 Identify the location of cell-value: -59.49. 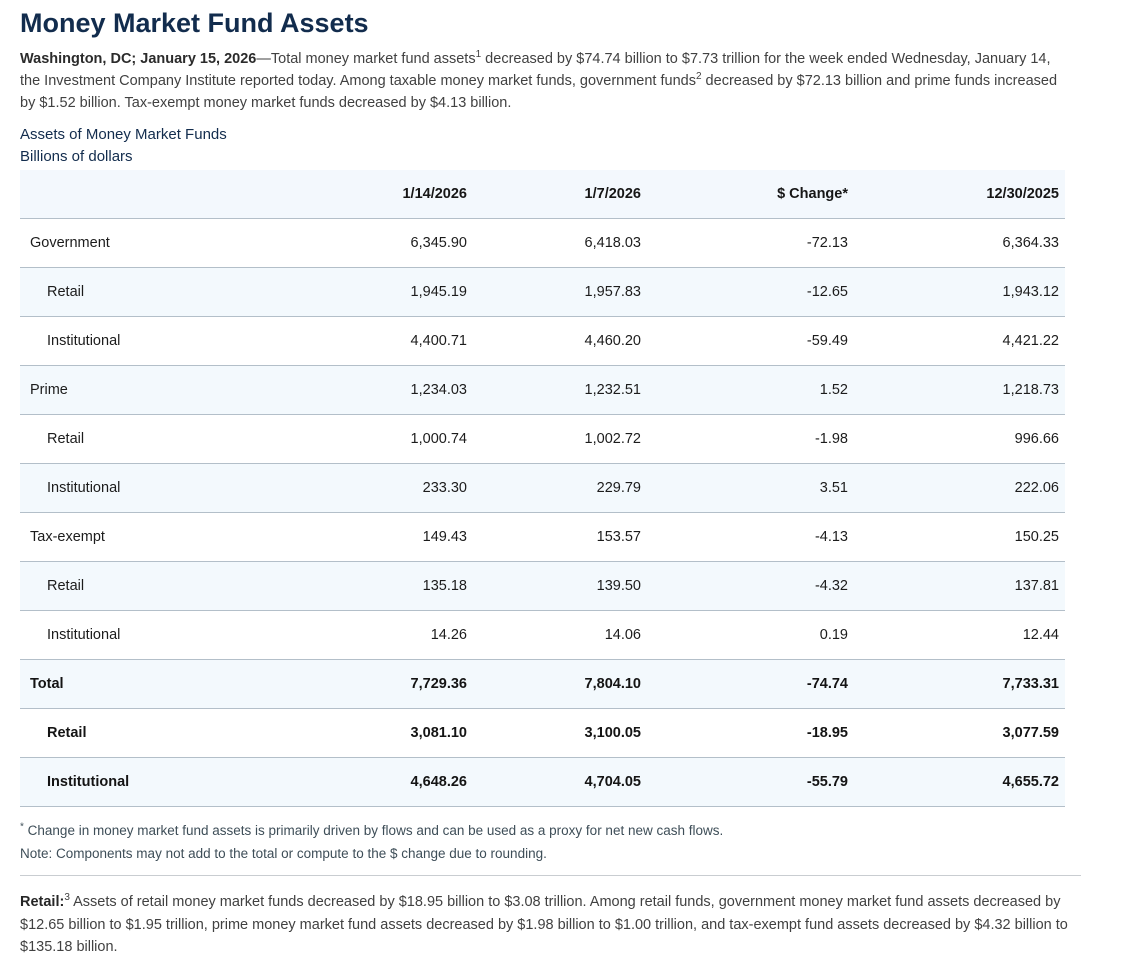
(827, 341).